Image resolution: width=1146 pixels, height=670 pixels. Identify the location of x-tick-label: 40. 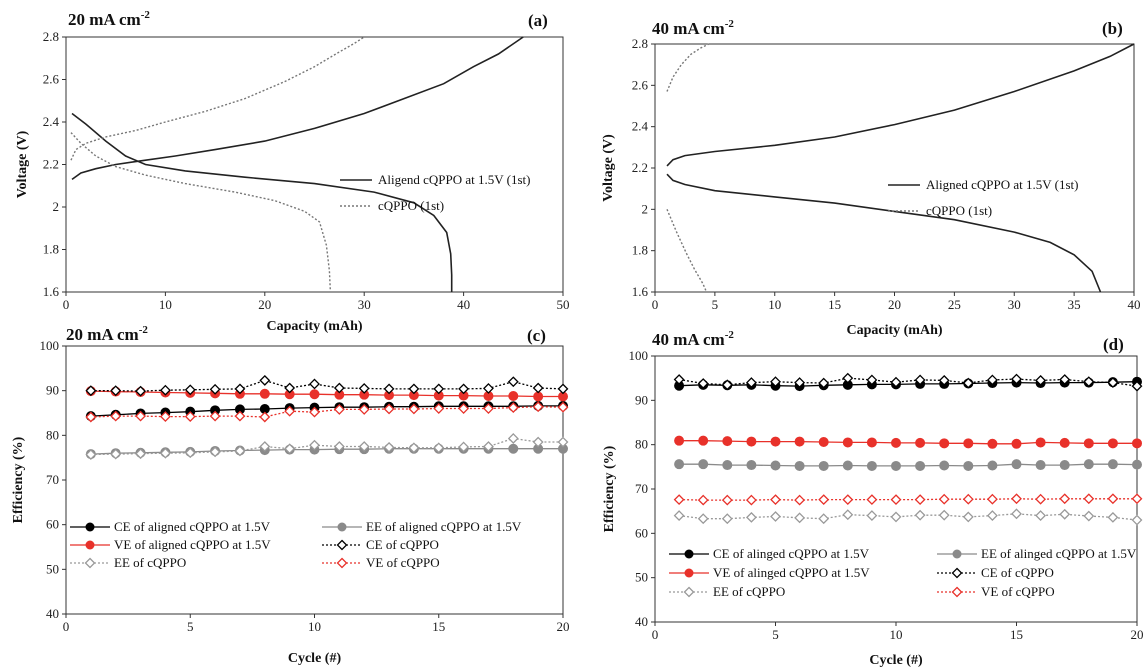
(1134, 304).